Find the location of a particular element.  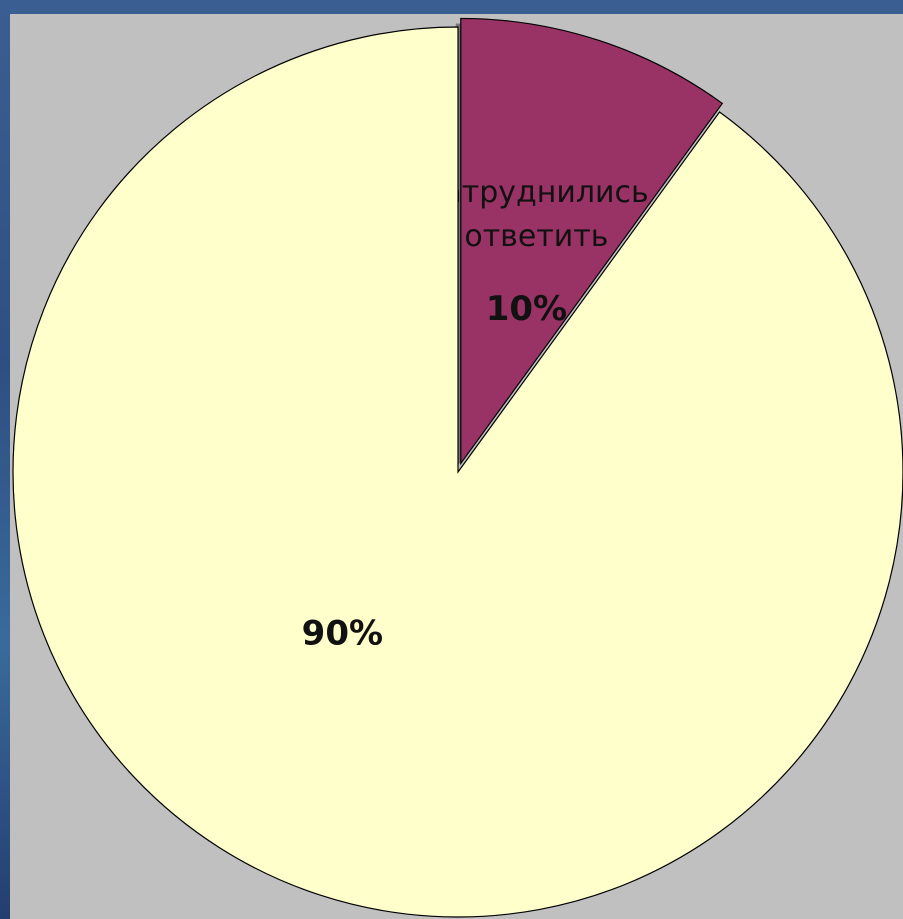

value-label: 90% is located at coordinates (342, 633).